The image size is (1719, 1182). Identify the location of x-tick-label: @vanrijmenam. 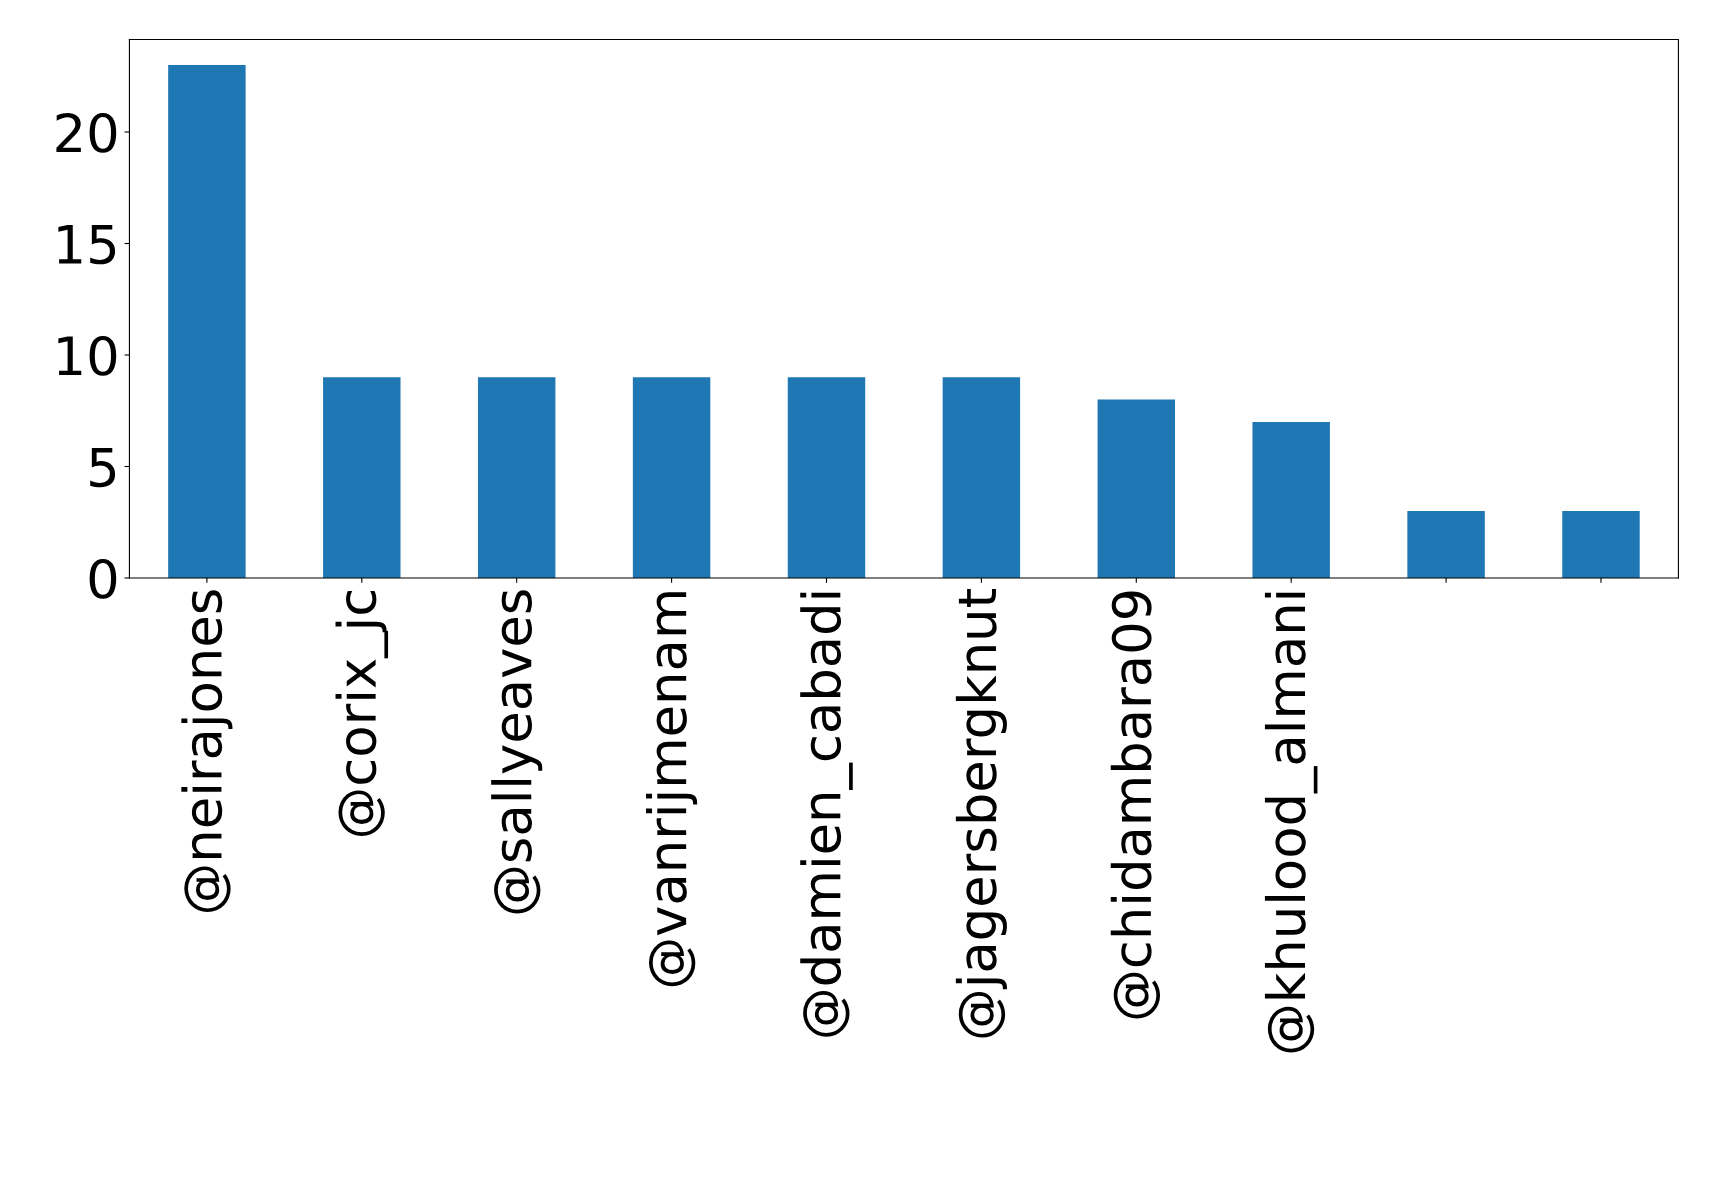
(672, 789).